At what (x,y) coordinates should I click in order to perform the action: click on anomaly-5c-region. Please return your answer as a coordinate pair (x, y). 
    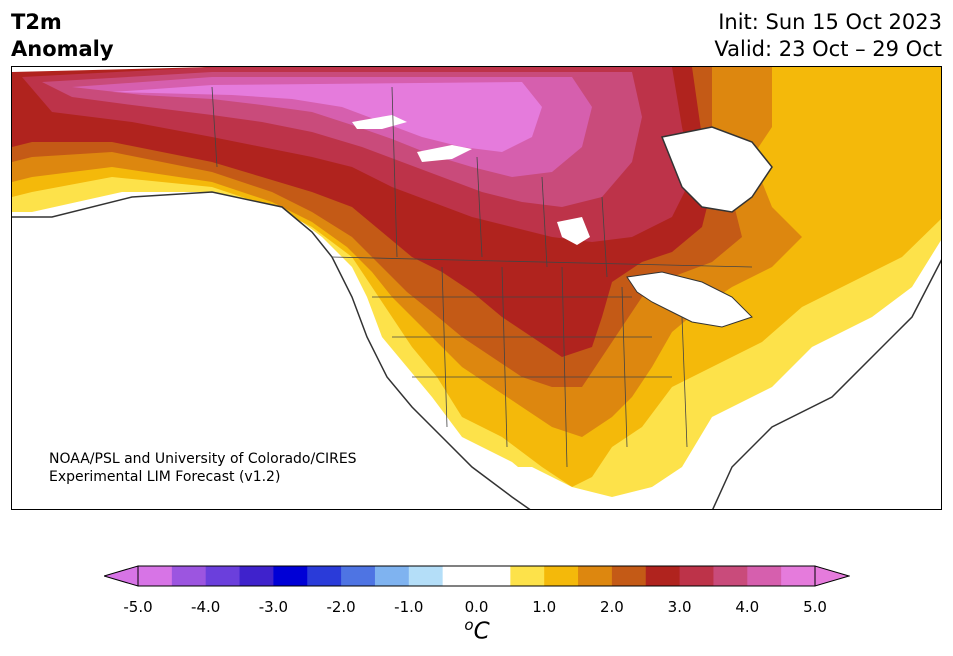
    Looking at the image, I should click on (327, 117).